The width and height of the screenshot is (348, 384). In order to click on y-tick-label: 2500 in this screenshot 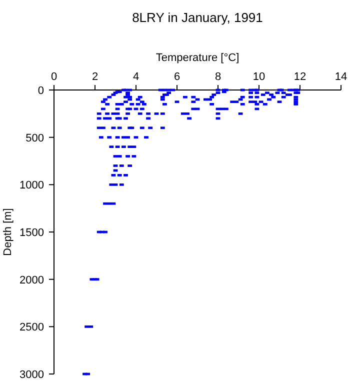, I will do `click(32, 328)`.